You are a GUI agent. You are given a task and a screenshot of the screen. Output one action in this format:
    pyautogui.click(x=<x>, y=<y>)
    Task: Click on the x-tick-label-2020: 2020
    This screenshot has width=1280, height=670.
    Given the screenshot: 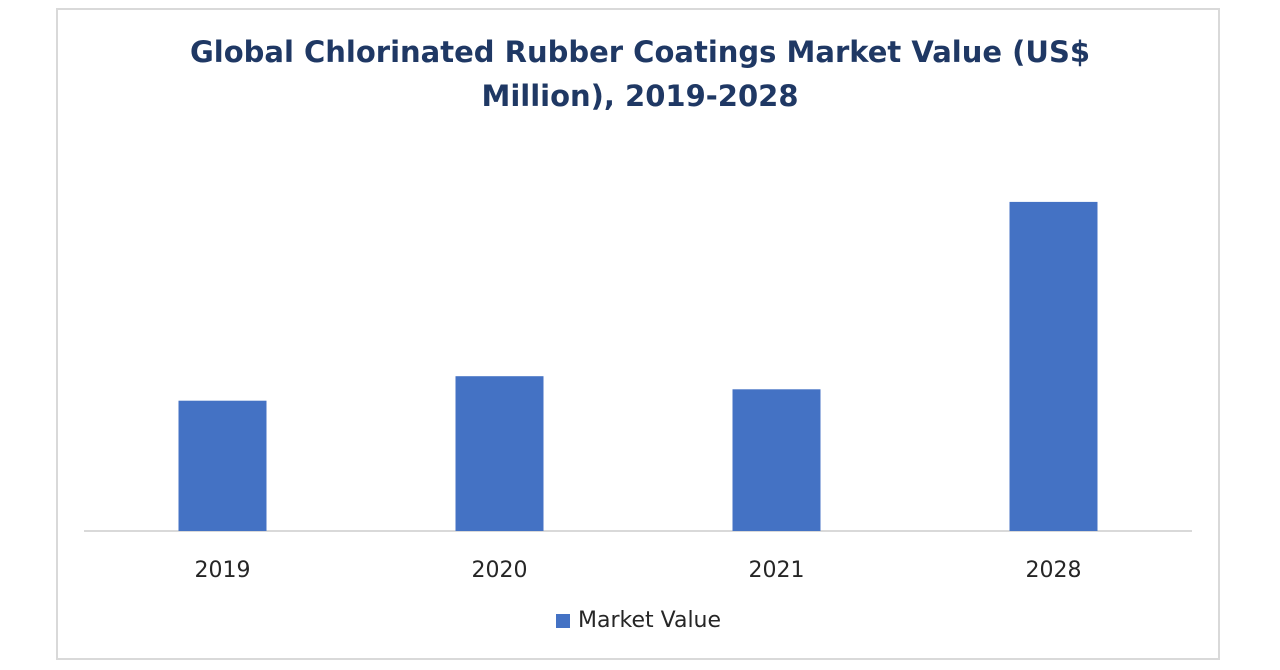 What is the action you would take?
    pyautogui.click(x=500, y=570)
    